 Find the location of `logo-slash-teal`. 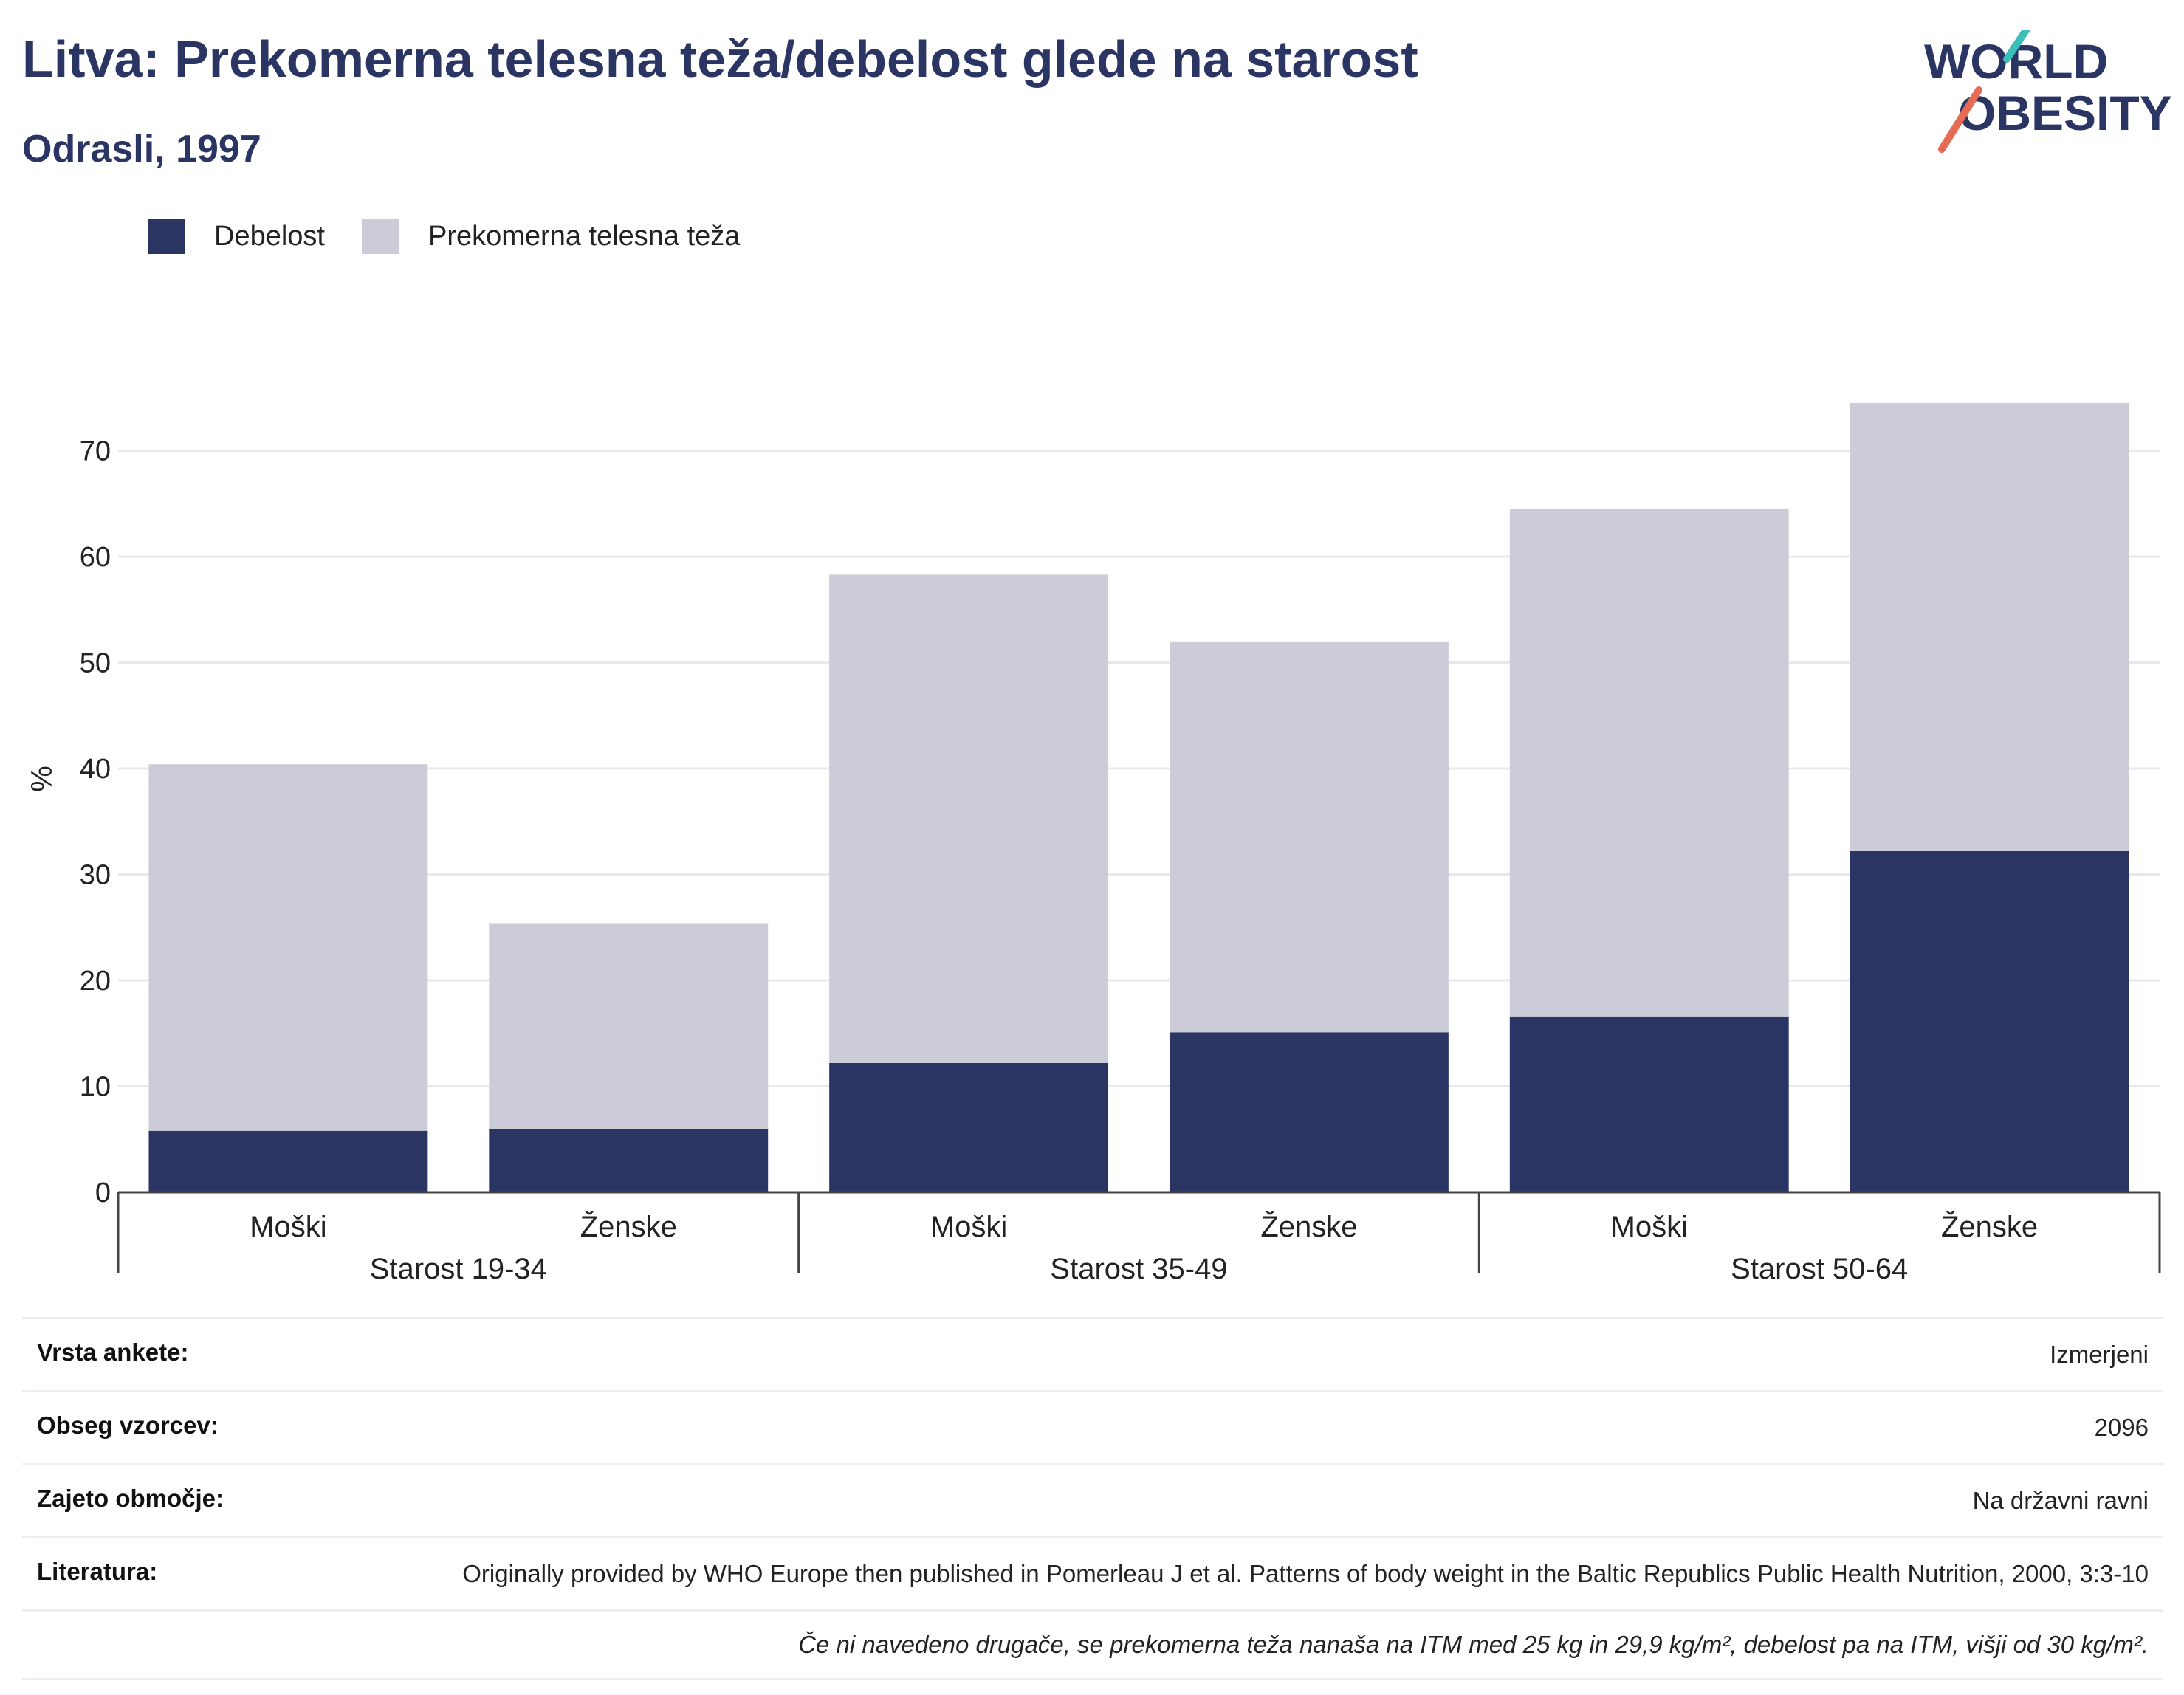

logo-slash-teal is located at coordinates (2017, 46).